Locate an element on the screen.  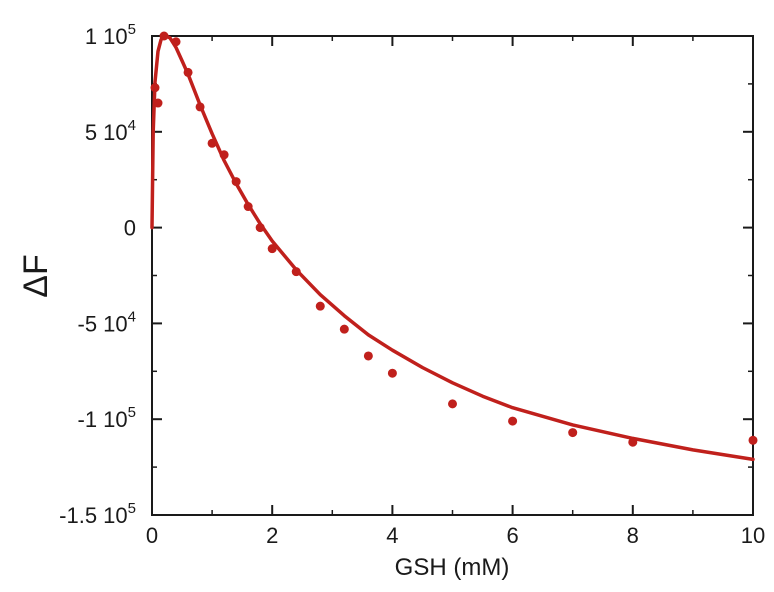
x-tick-label: 8 is located at coordinates (633, 535).